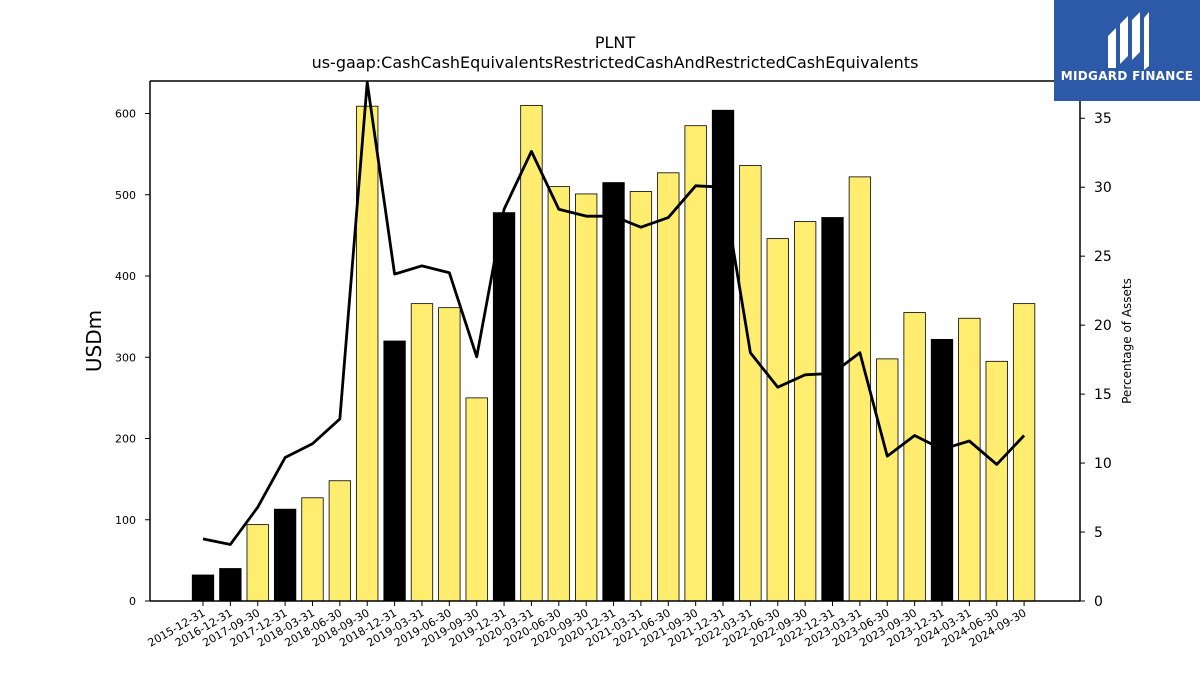 This screenshot has height=675, width=1200. I want to click on y2-tick-label: 30, so click(1103, 188).